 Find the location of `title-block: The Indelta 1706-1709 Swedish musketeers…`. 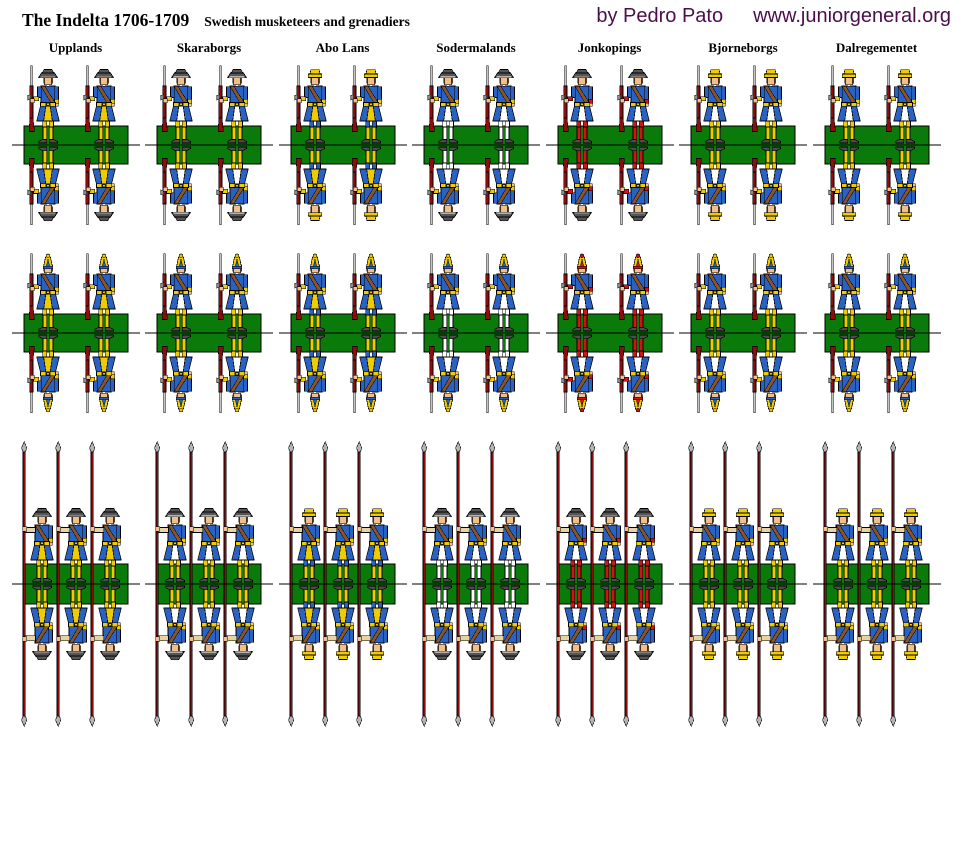

title-block: The Indelta 1706-1709 Swedish musketeers… is located at coordinates (216, 20).